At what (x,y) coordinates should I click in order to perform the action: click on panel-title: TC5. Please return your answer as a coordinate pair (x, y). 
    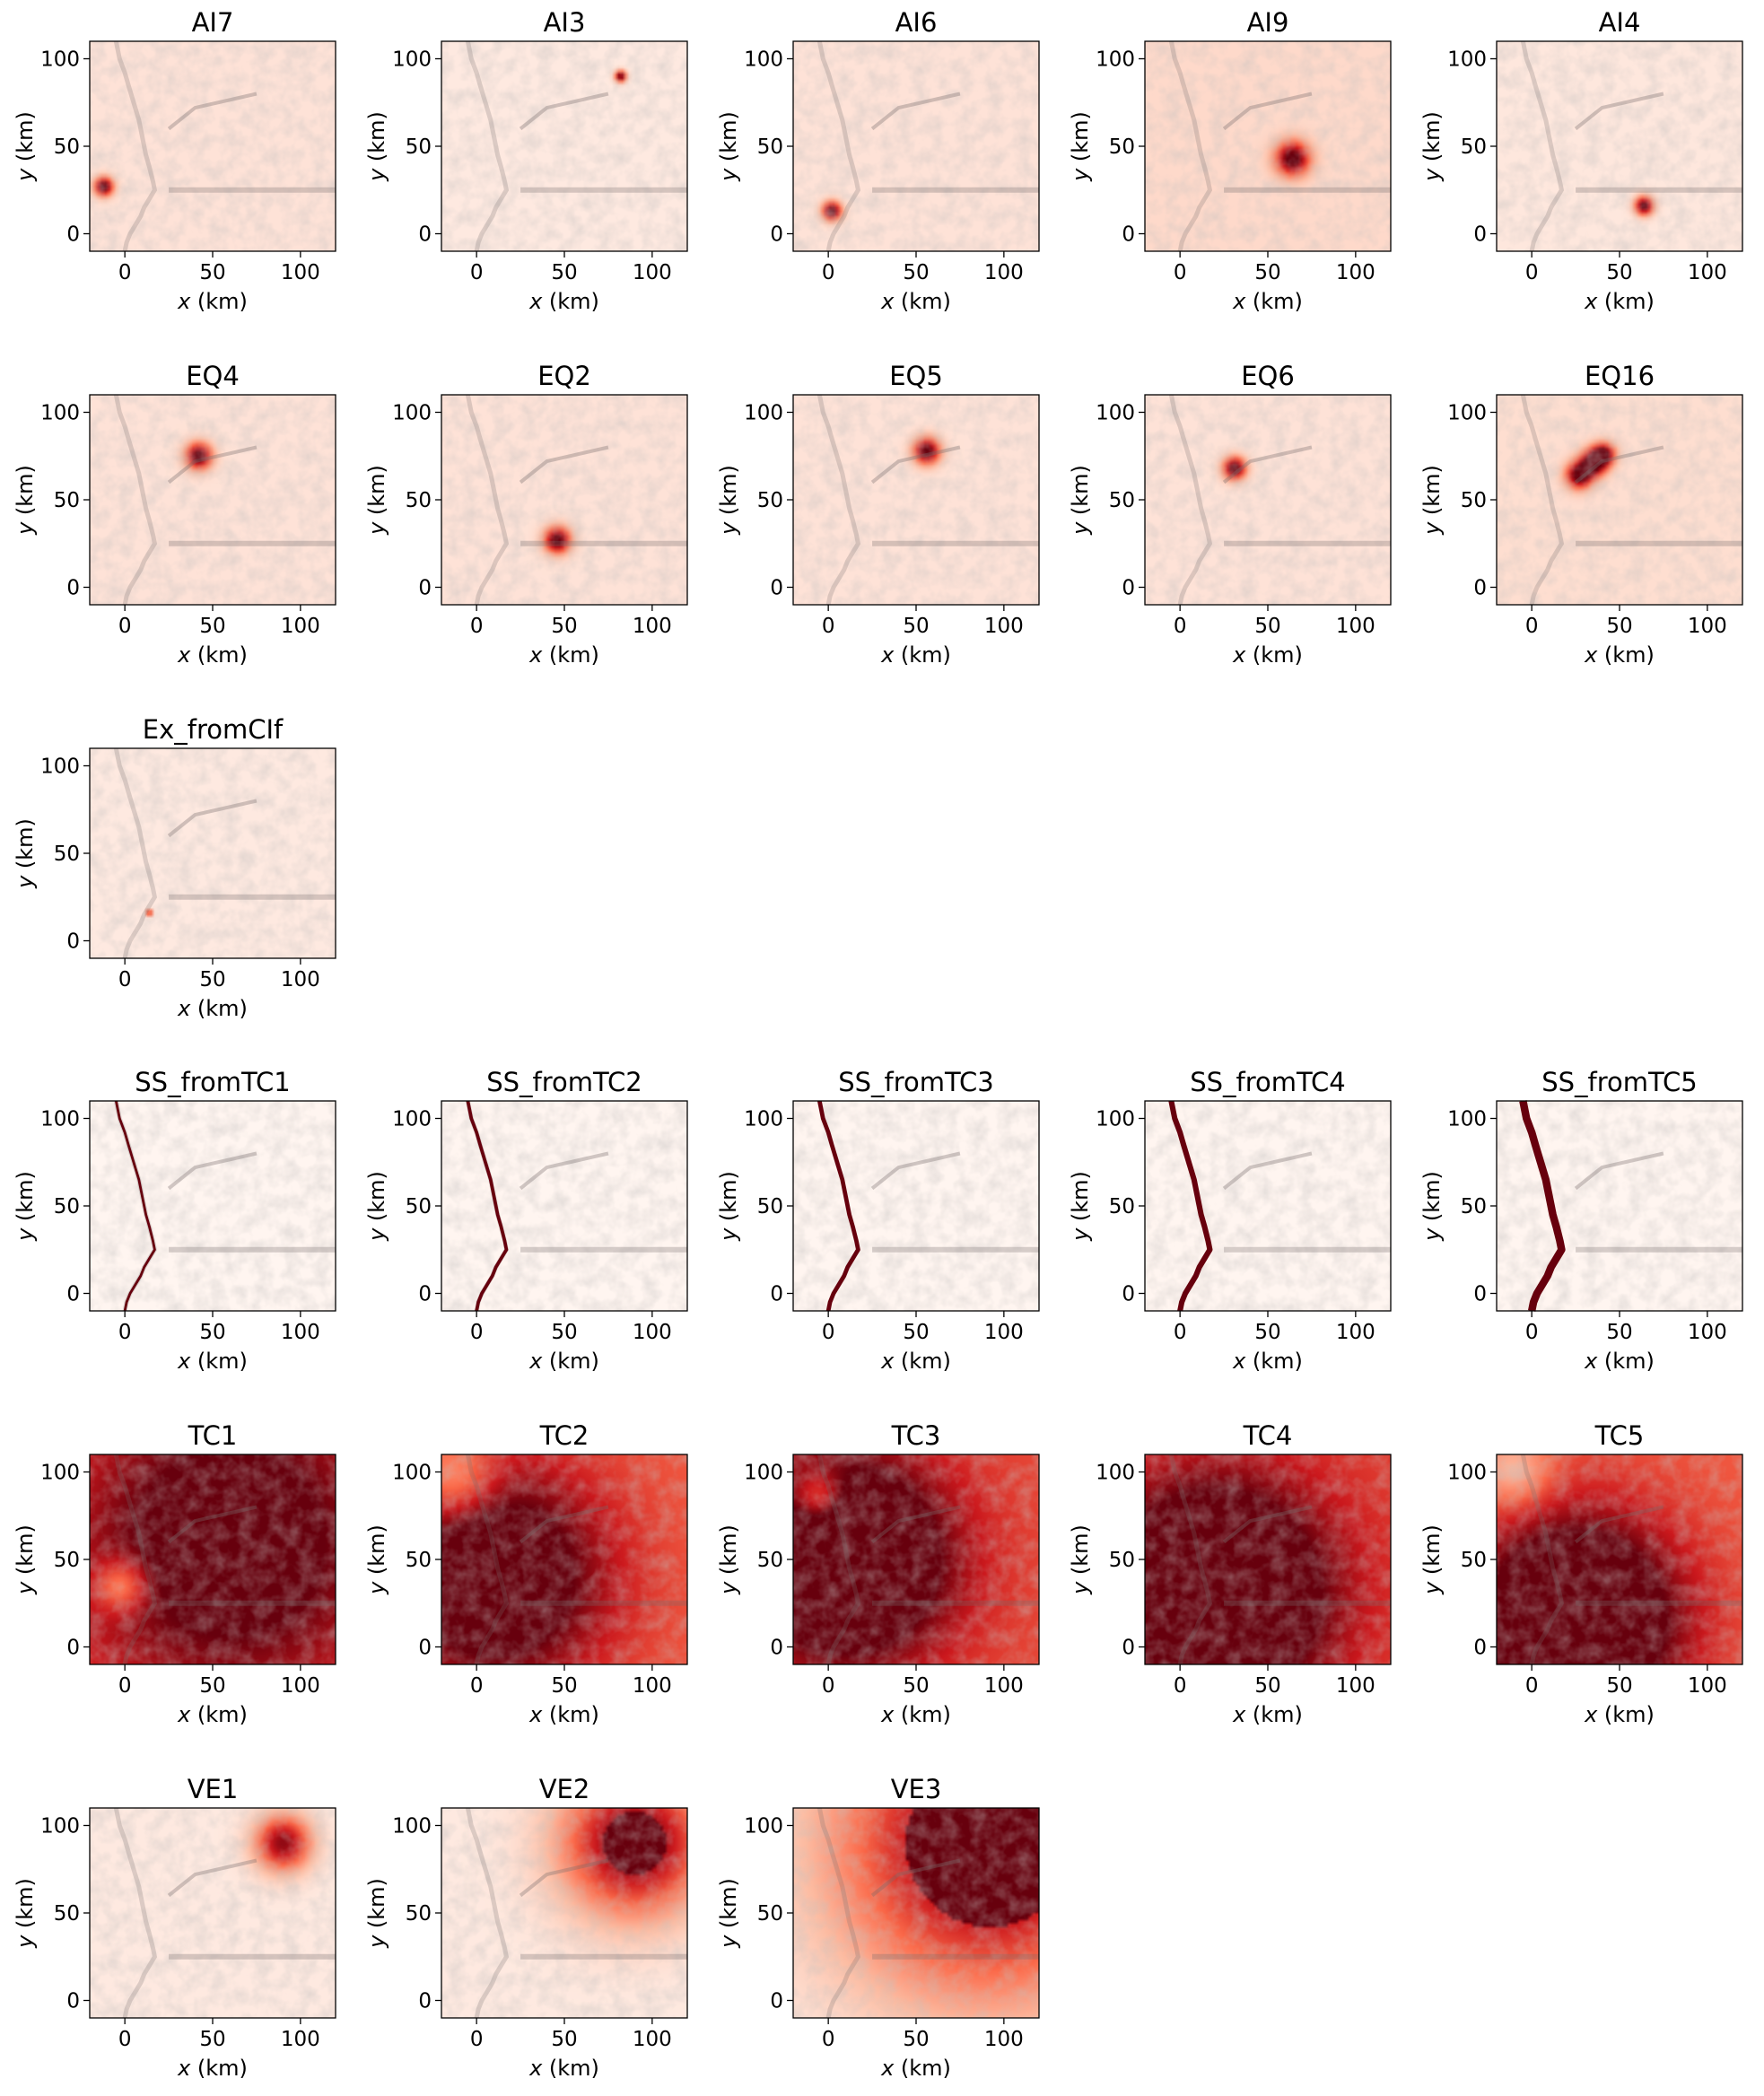
    Looking at the image, I should click on (1619, 1436).